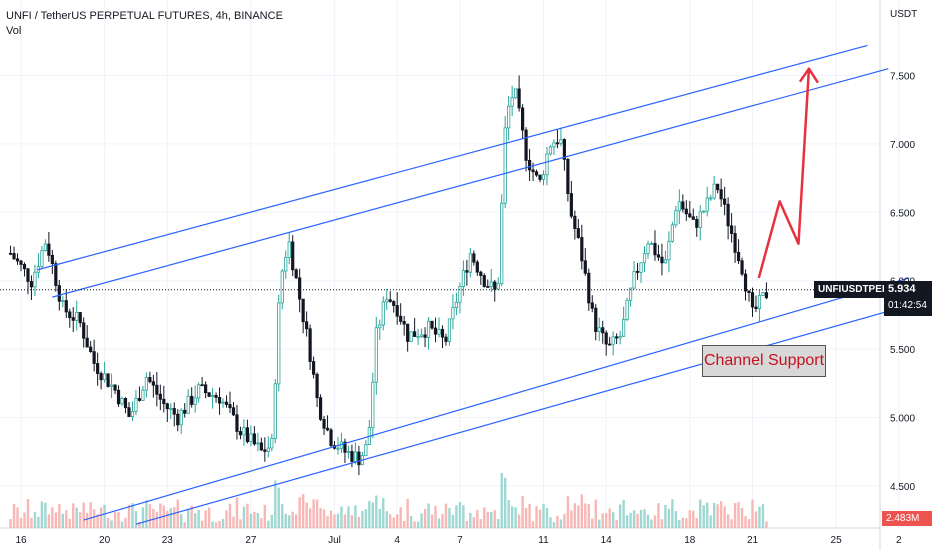  I want to click on price-tick-label: 4.500, so click(902, 487).